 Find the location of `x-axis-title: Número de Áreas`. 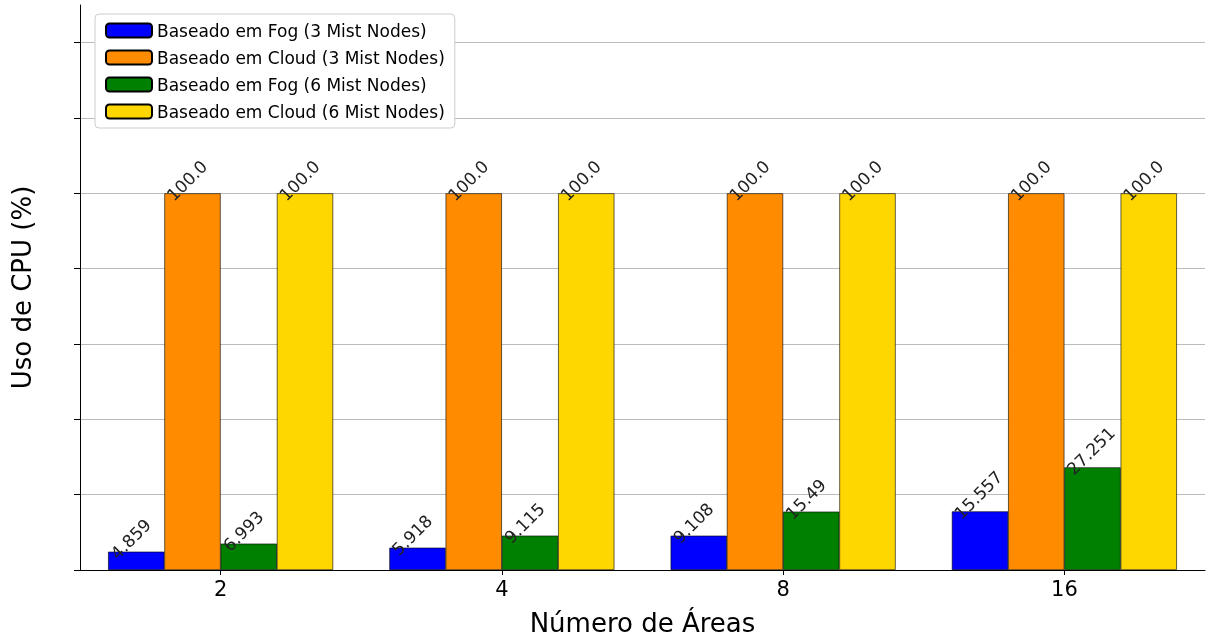

x-axis-title: Número de Áreas is located at coordinates (642, 622).